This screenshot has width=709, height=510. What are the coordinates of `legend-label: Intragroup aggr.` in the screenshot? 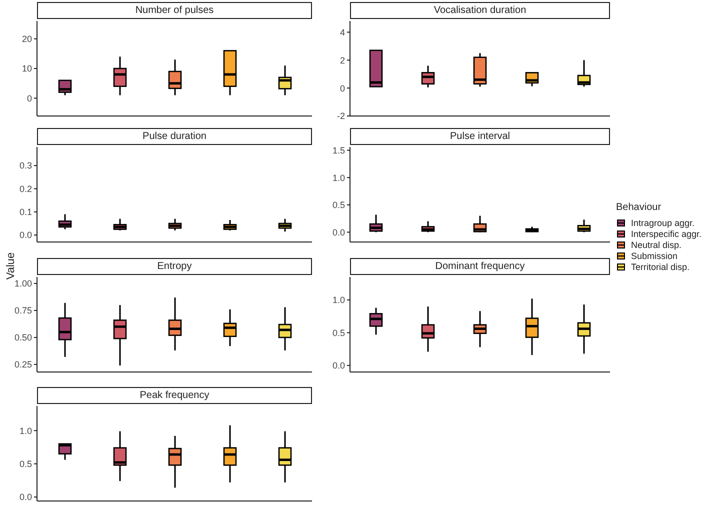 It's located at (663, 223).